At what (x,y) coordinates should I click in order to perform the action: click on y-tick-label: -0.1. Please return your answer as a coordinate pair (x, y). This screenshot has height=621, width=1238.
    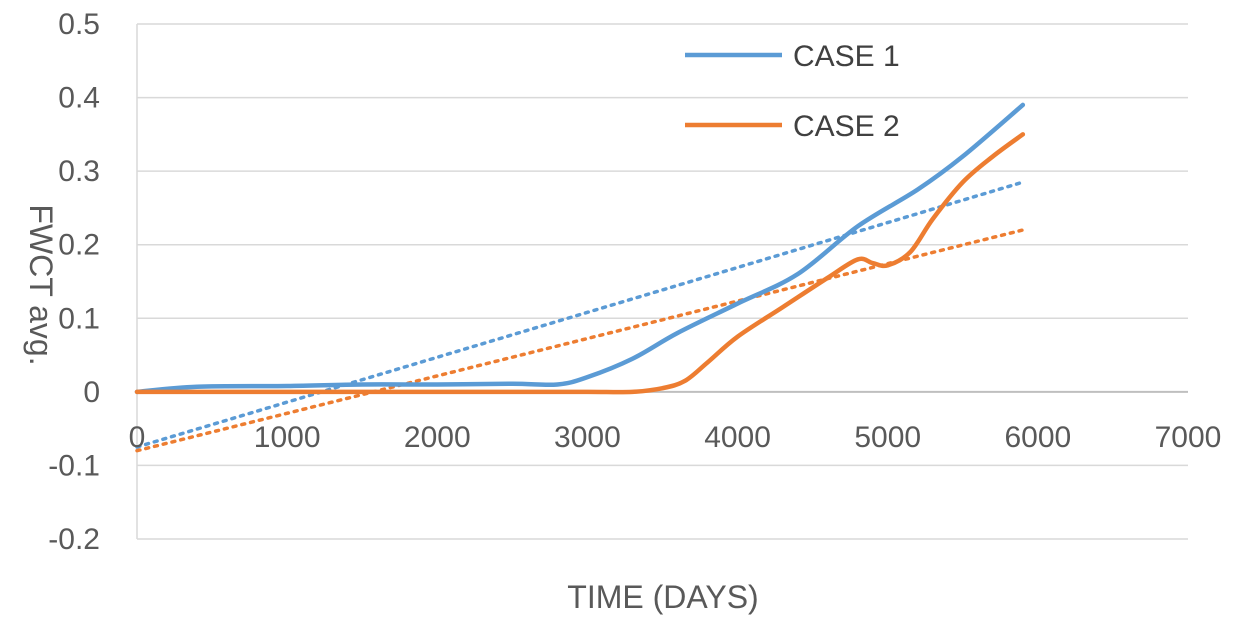
    Looking at the image, I should click on (74, 465).